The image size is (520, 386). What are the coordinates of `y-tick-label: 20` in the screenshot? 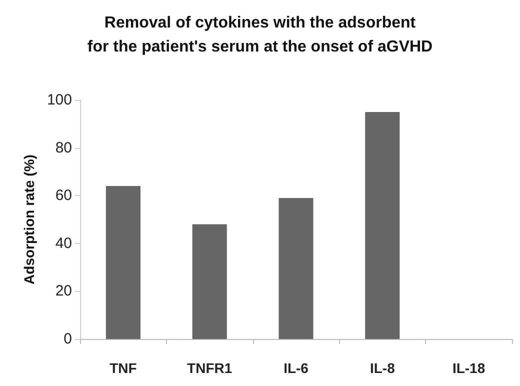 It's located at (63, 291).